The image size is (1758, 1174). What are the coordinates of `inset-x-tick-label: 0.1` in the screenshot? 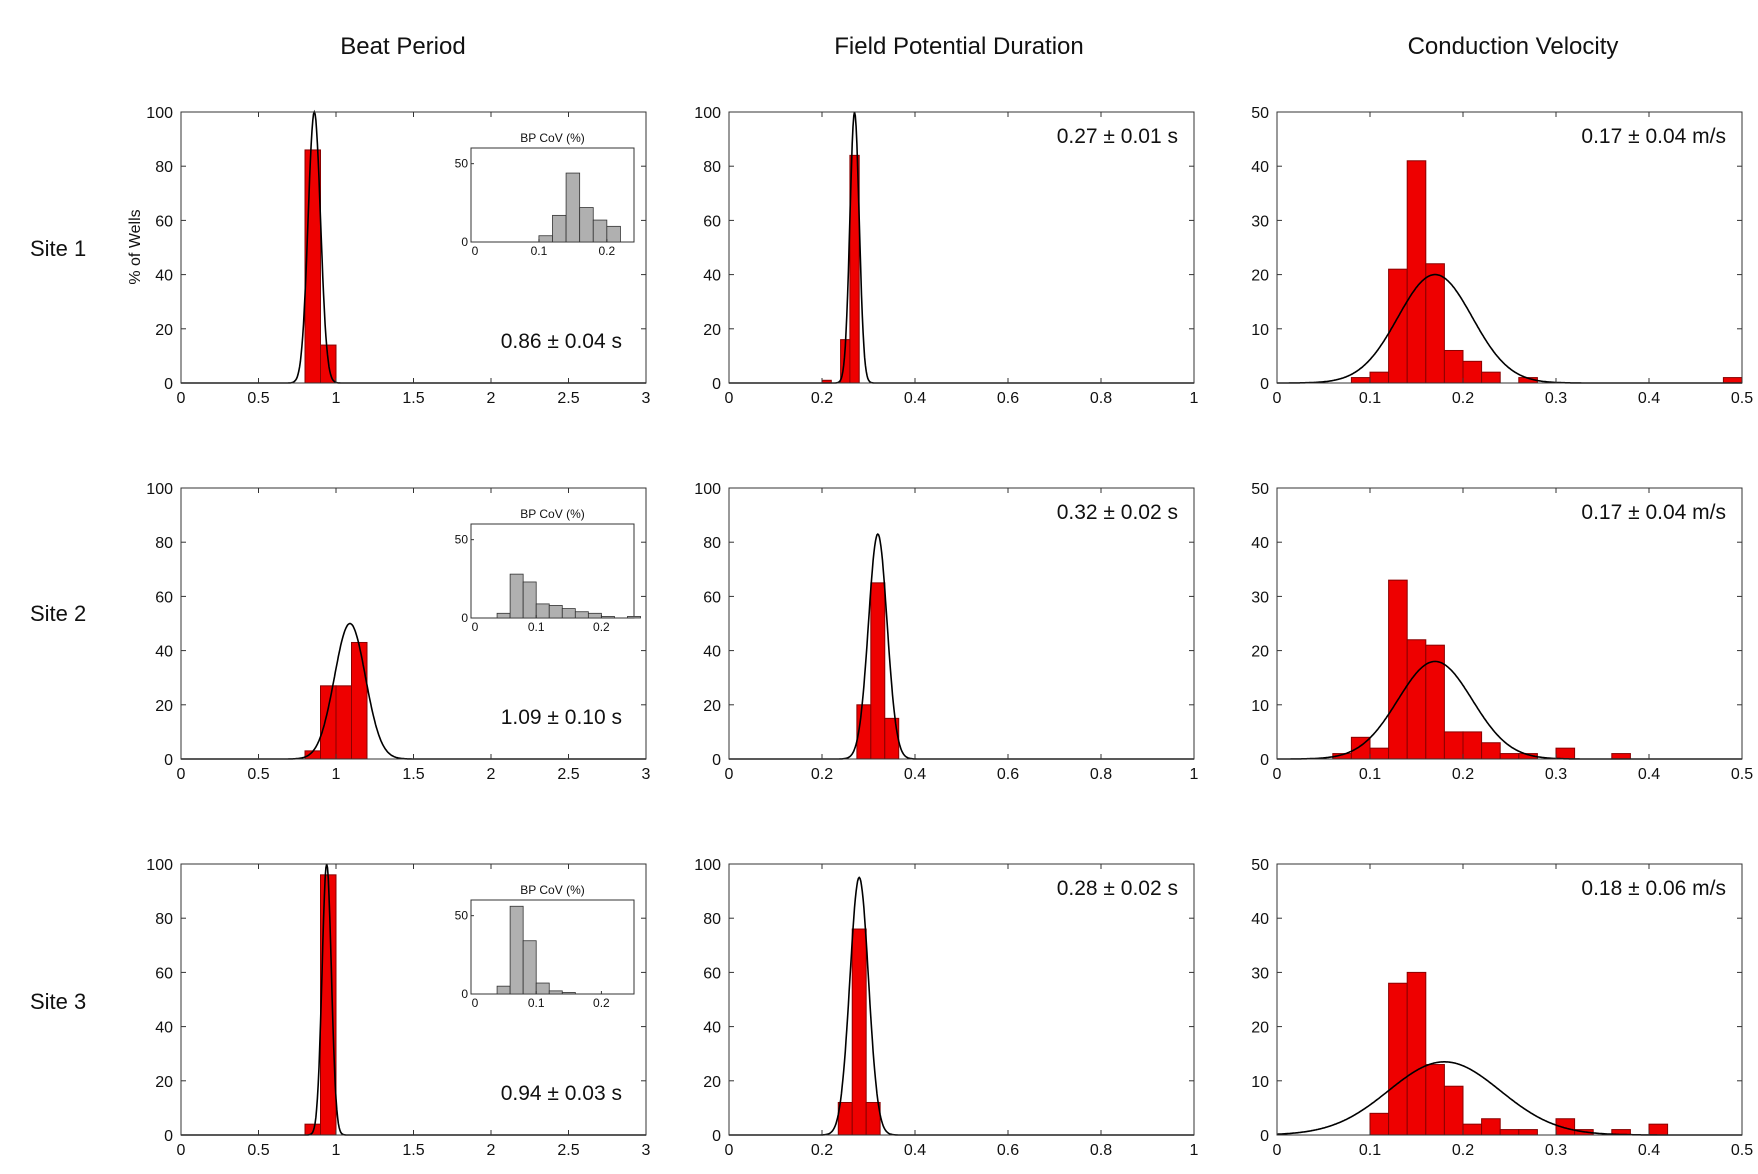 It's located at (536, 1003).